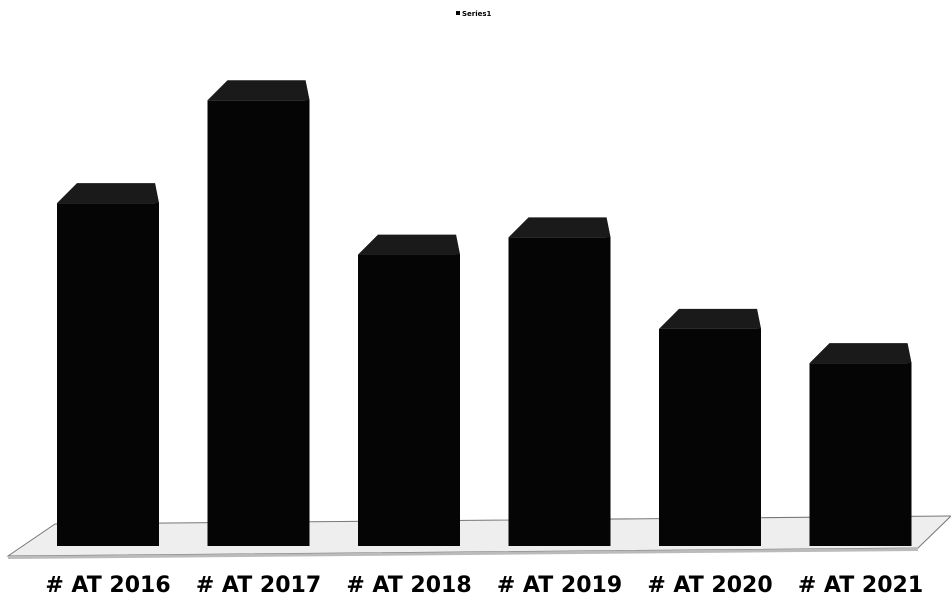  Describe the element at coordinates (107, 585) in the screenshot. I see `x-tick-label: # AT 2016` at that location.